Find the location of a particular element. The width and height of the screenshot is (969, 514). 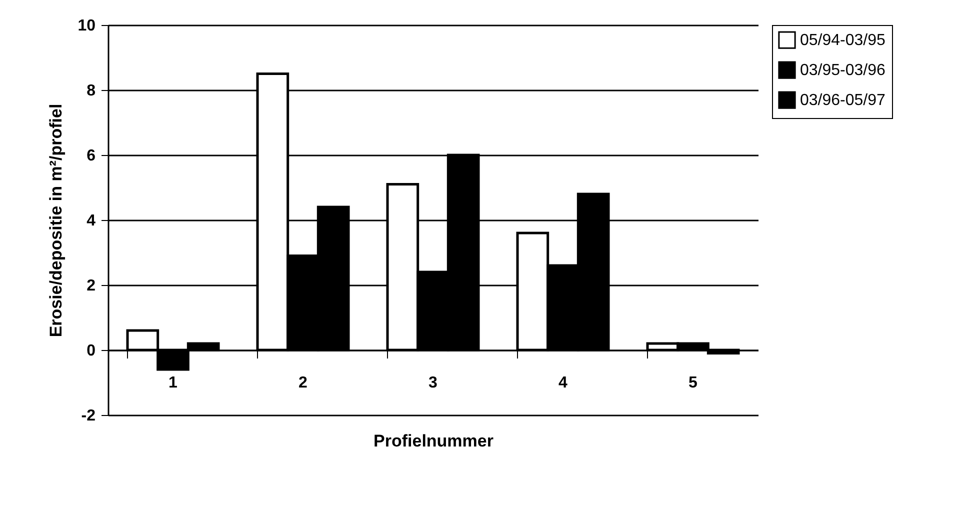

x-tick-label: 1 is located at coordinates (173, 383).